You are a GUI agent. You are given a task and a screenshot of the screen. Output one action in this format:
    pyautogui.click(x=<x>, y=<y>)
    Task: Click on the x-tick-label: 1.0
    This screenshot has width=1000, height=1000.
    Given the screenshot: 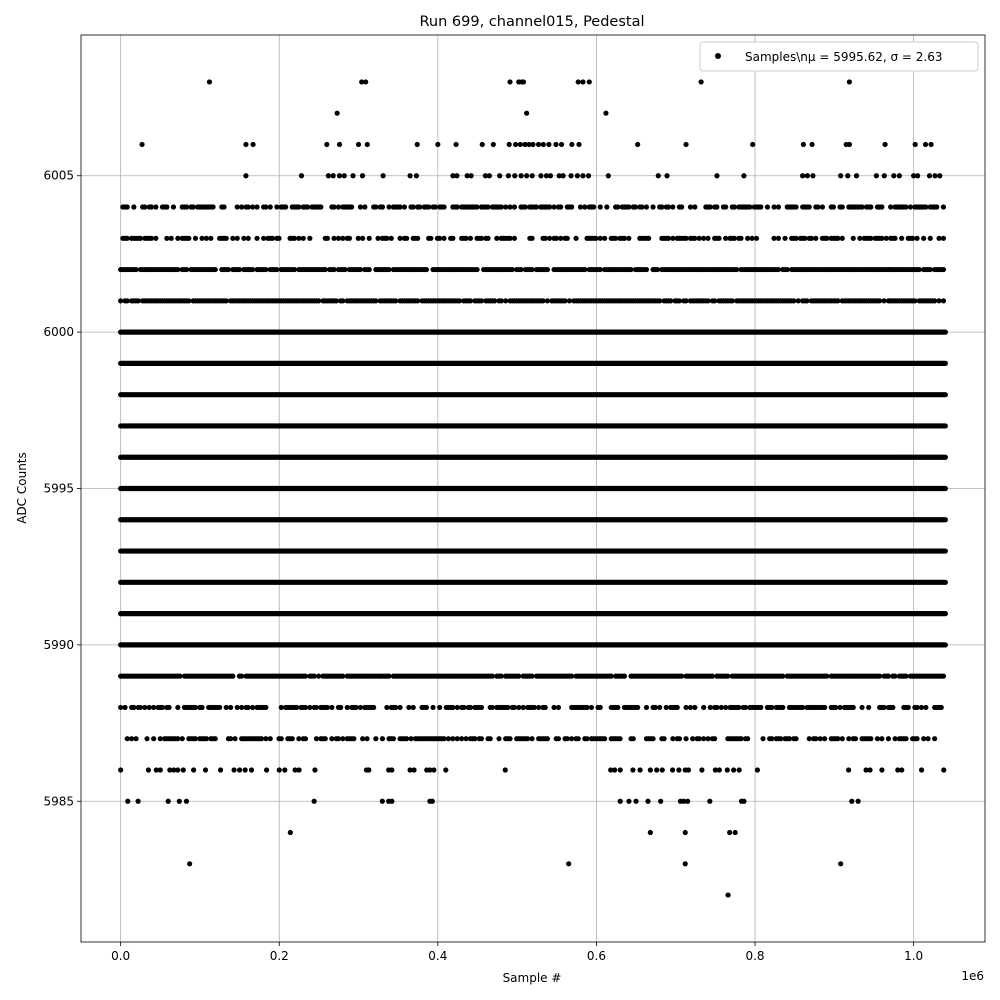 What is the action you would take?
    pyautogui.click(x=913, y=956)
    